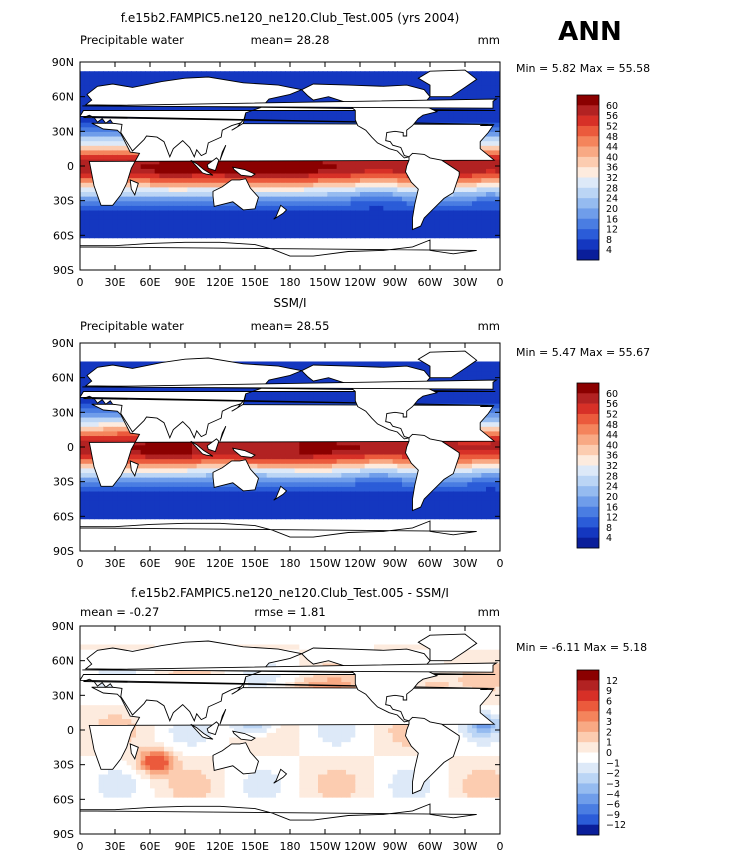  Describe the element at coordinates (289, 612) in the screenshot. I see `panel-center-label: rmse = 1.81` at that location.